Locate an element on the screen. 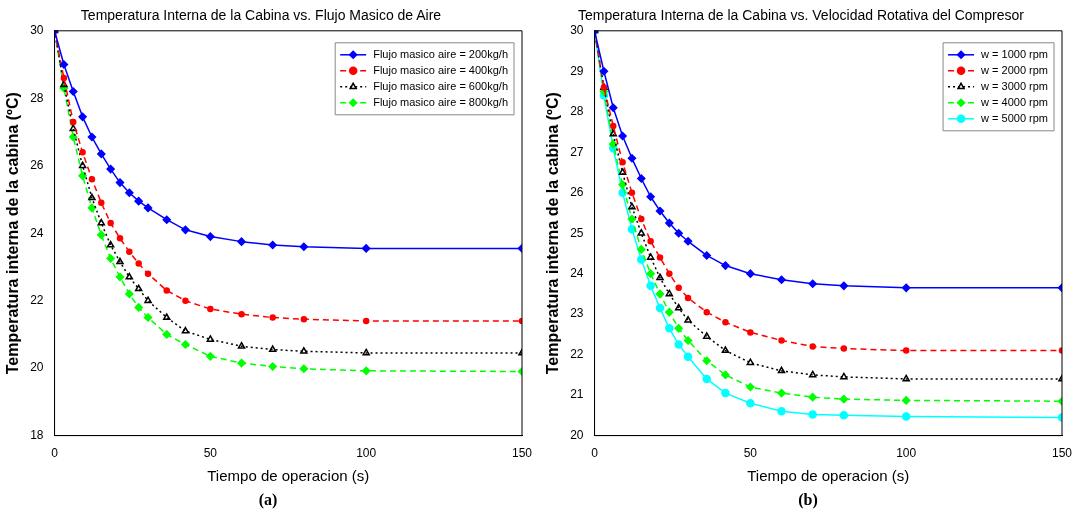  y-tick-label: 27 is located at coordinates (577, 151).